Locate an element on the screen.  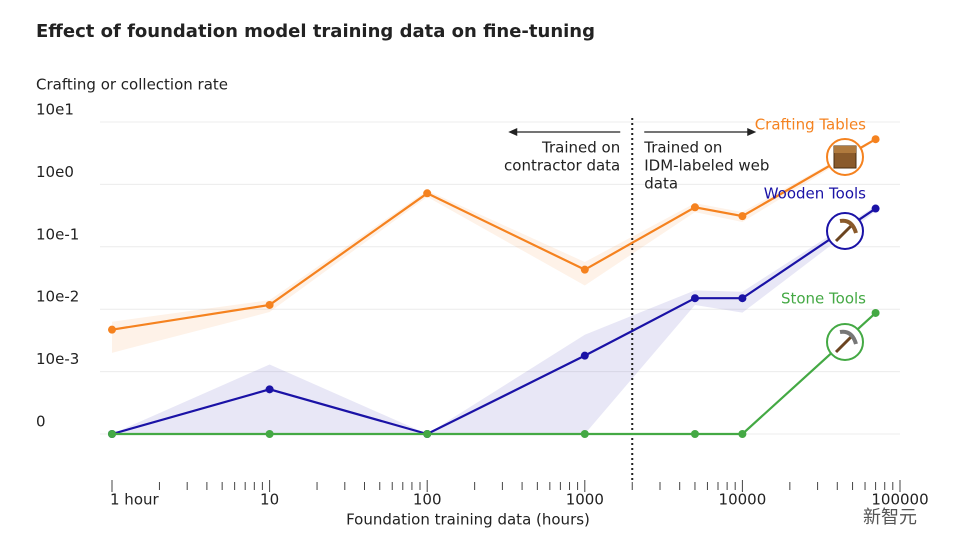
x-tick-label: 100000 is located at coordinates (899, 500).